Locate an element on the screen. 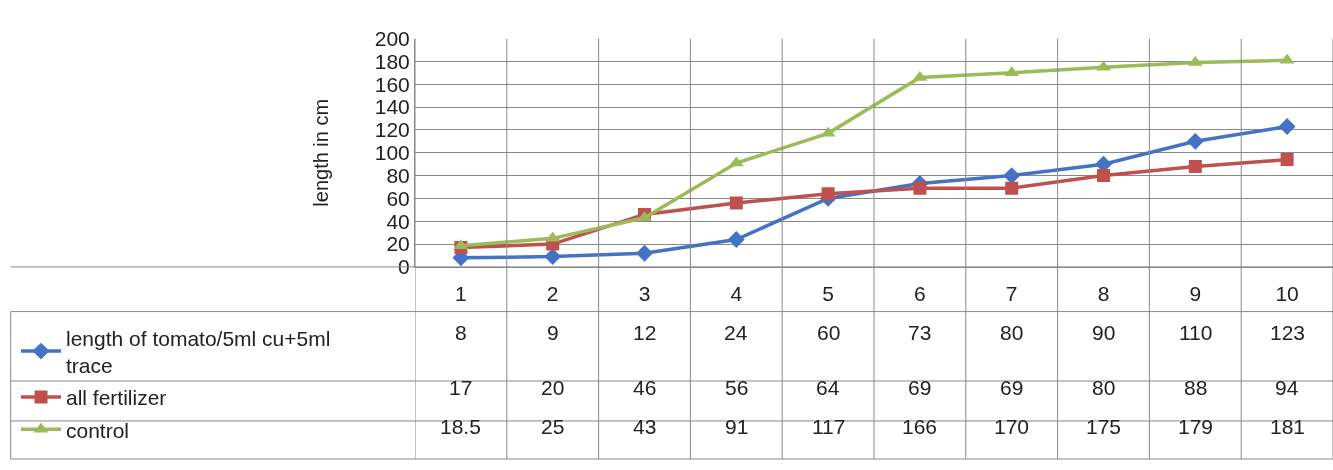 This screenshot has height=470, width=1333. data-label: 9 is located at coordinates (553, 332).